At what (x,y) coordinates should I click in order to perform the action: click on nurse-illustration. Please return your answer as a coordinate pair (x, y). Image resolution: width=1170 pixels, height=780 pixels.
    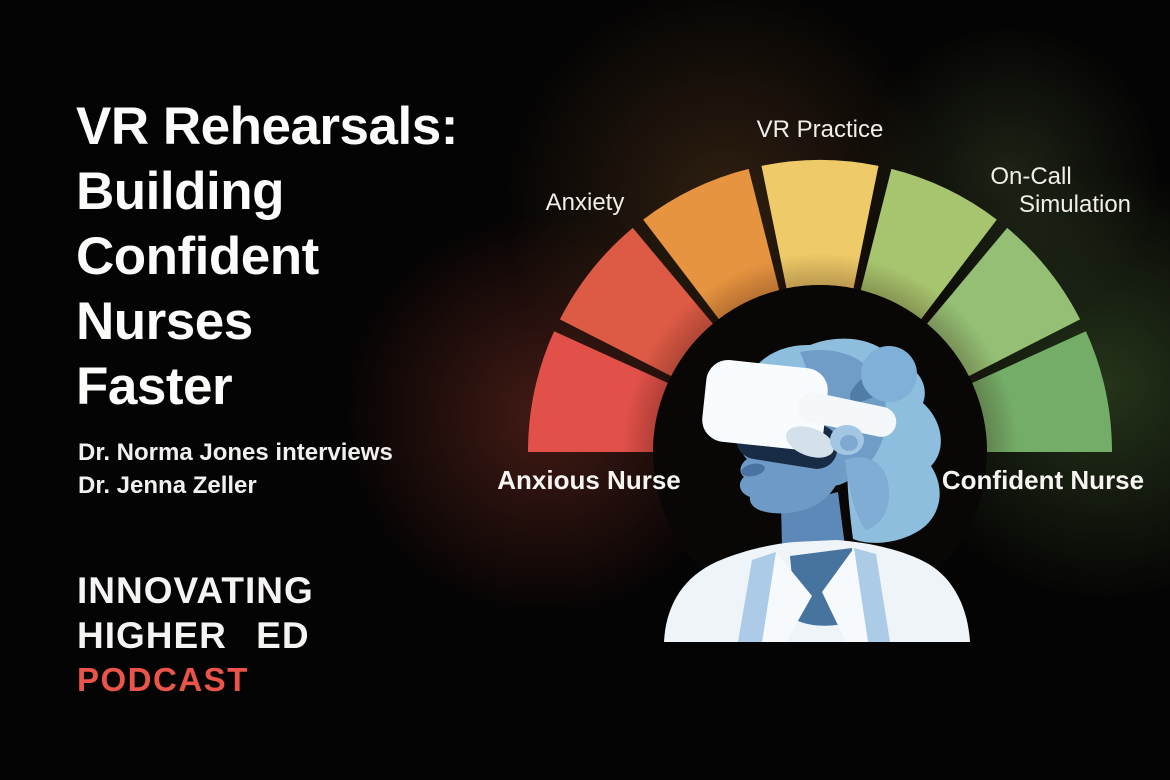
    Looking at the image, I should click on (817, 490).